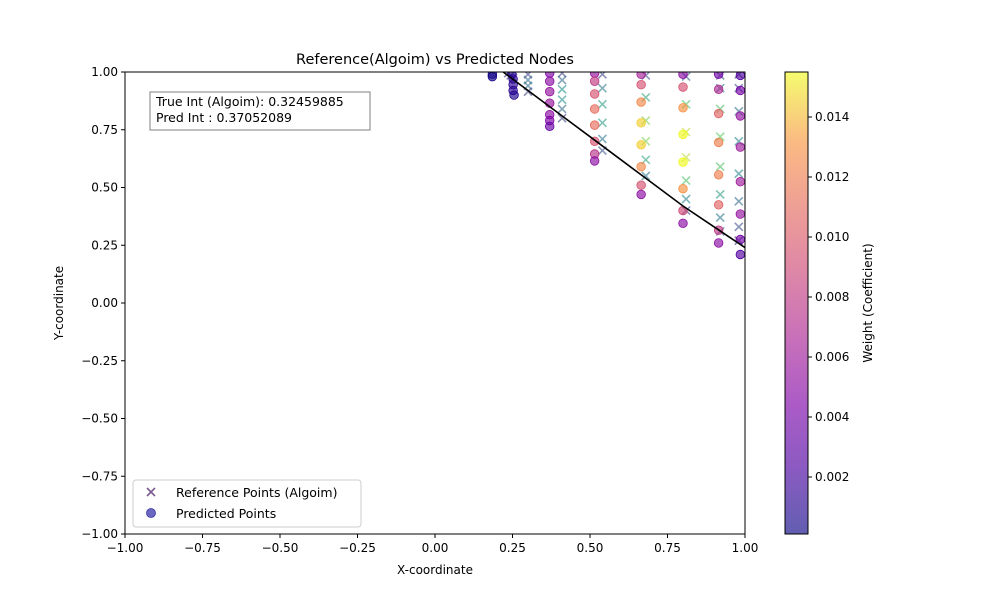 The height and width of the screenshot is (600, 1000). What do you see at coordinates (832, 177) in the screenshot?
I see `colorbar-tick-label: 0.012` at bounding box center [832, 177].